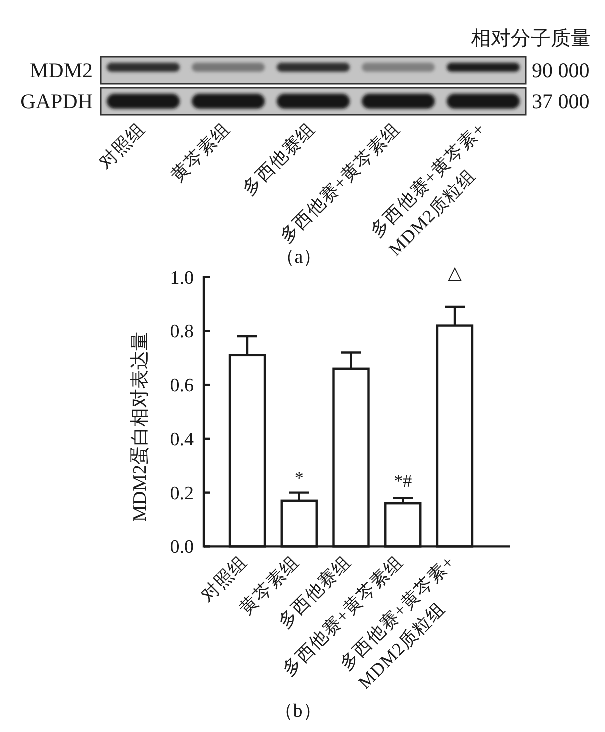  What do you see at coordinates (61, 70) in the screenshot?
I see `category-label: MDM2` at bounding box center [61, 70].